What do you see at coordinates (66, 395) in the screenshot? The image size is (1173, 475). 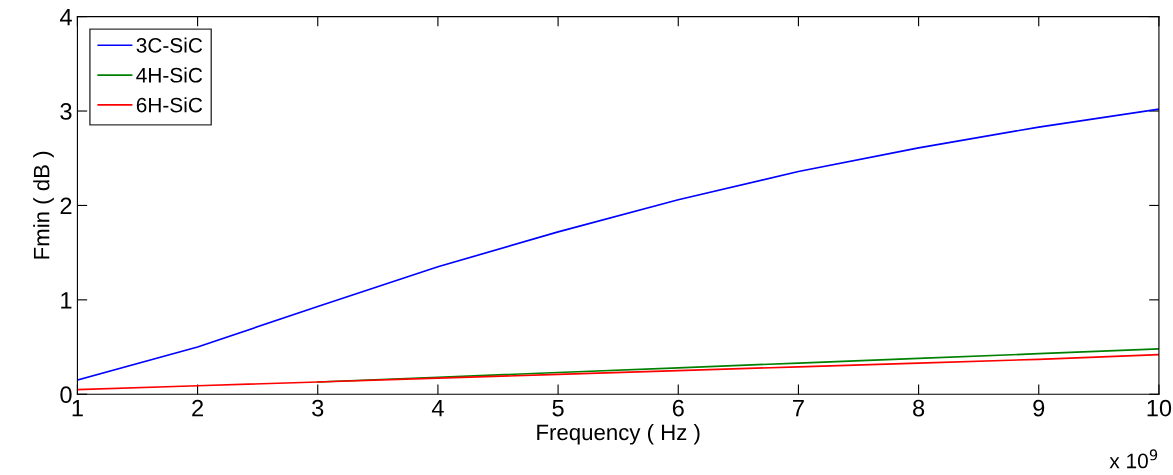 I see `y-tick-label: 0` at bounding box center [66, 395].